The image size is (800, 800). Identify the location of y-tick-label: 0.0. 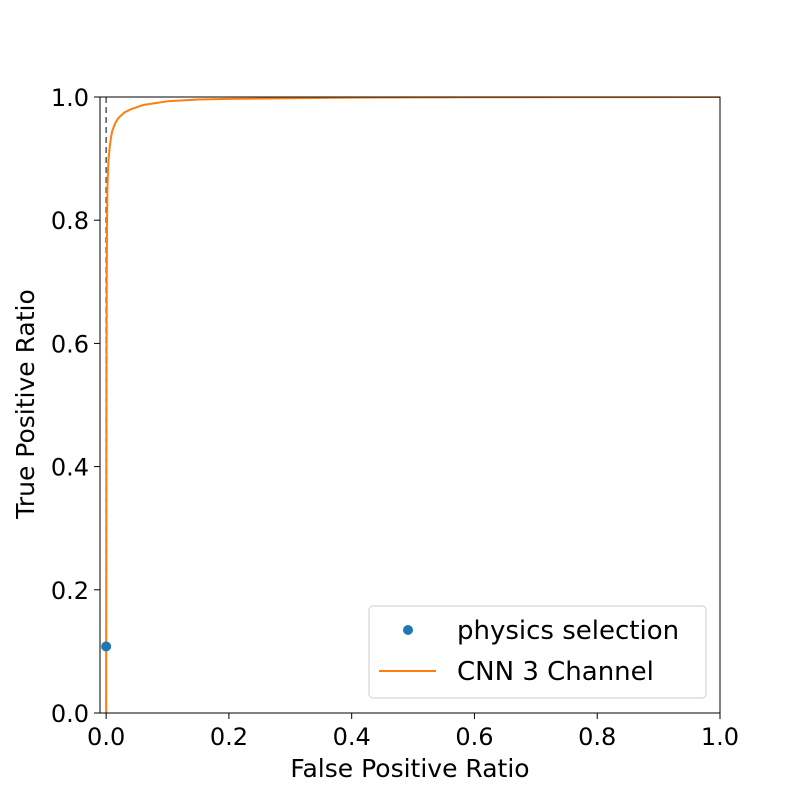
(70, 714).